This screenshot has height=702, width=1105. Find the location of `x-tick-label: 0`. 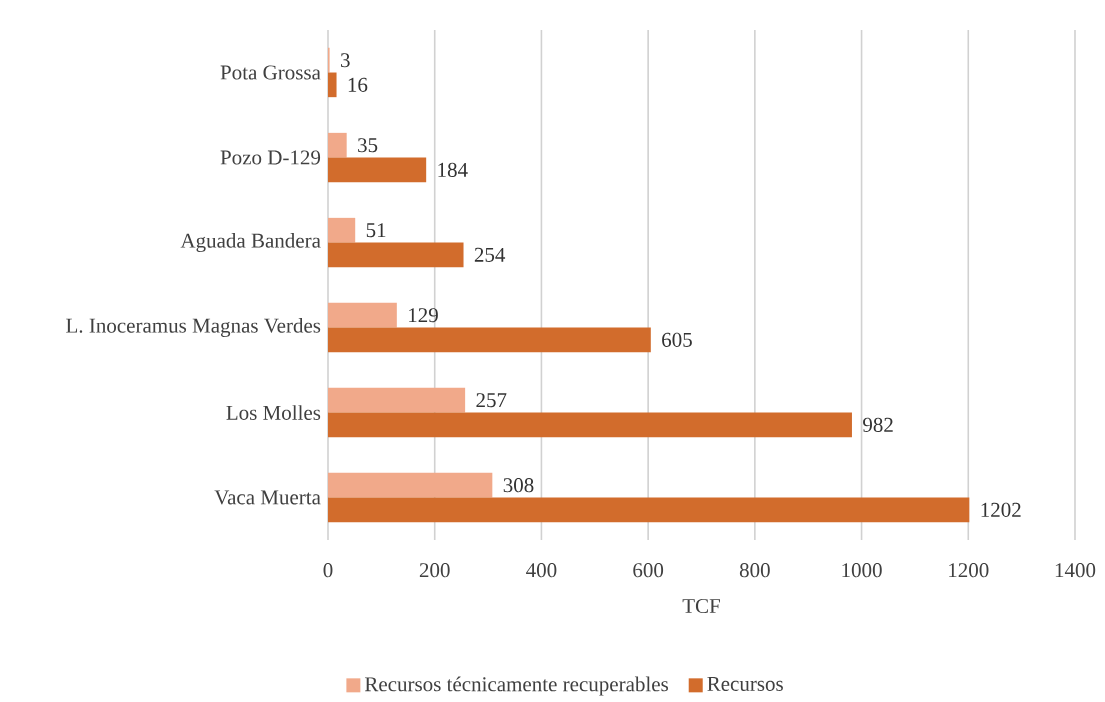

x-tick-label: 0 is located at coordinates (328, 570).